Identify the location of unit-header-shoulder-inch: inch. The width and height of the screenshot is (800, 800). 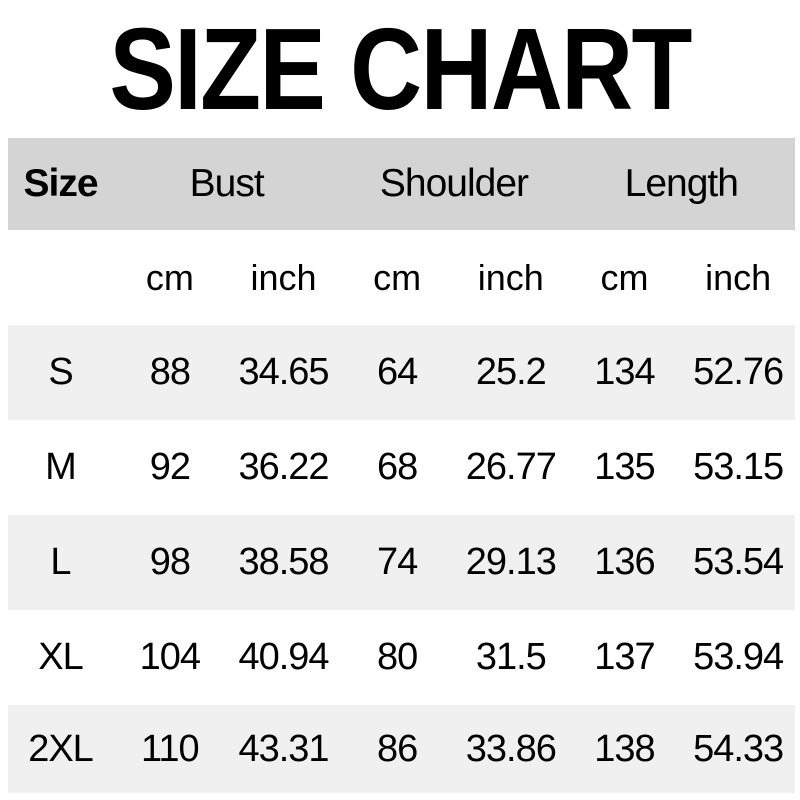
(510, 277).